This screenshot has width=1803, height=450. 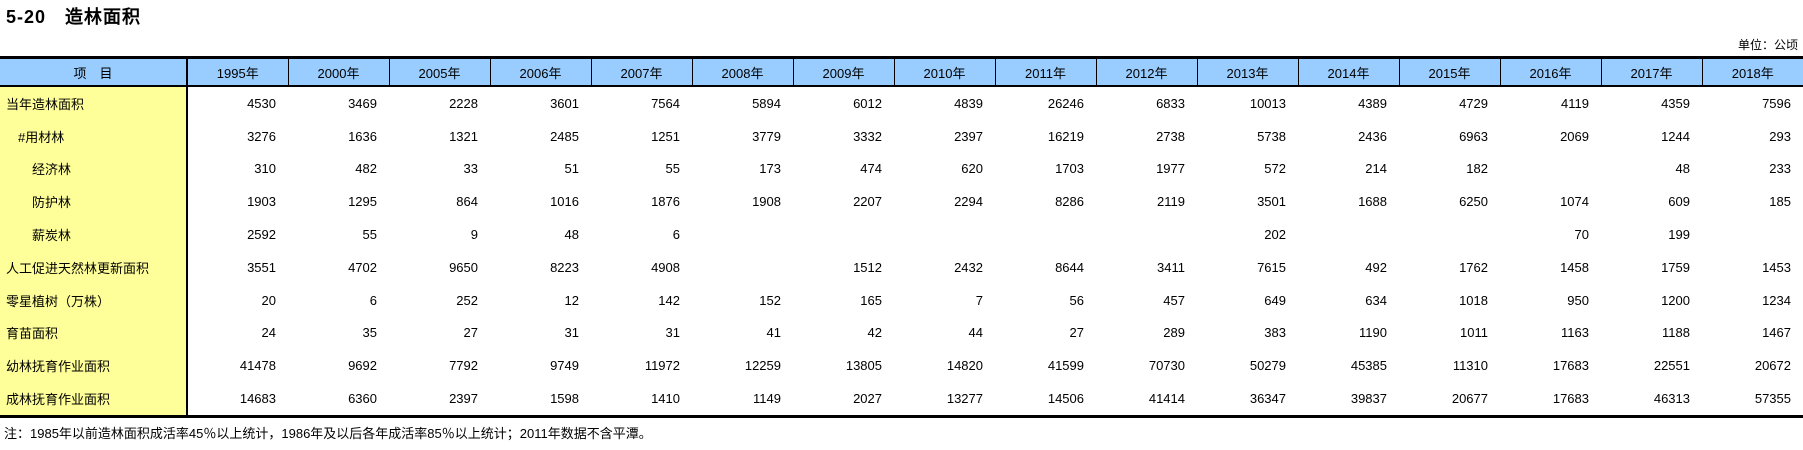 What do you see at coordinates (1247, 72) in the screenshot?
I see `column-header-year: 2013年` at bounding box center [1247, 72].